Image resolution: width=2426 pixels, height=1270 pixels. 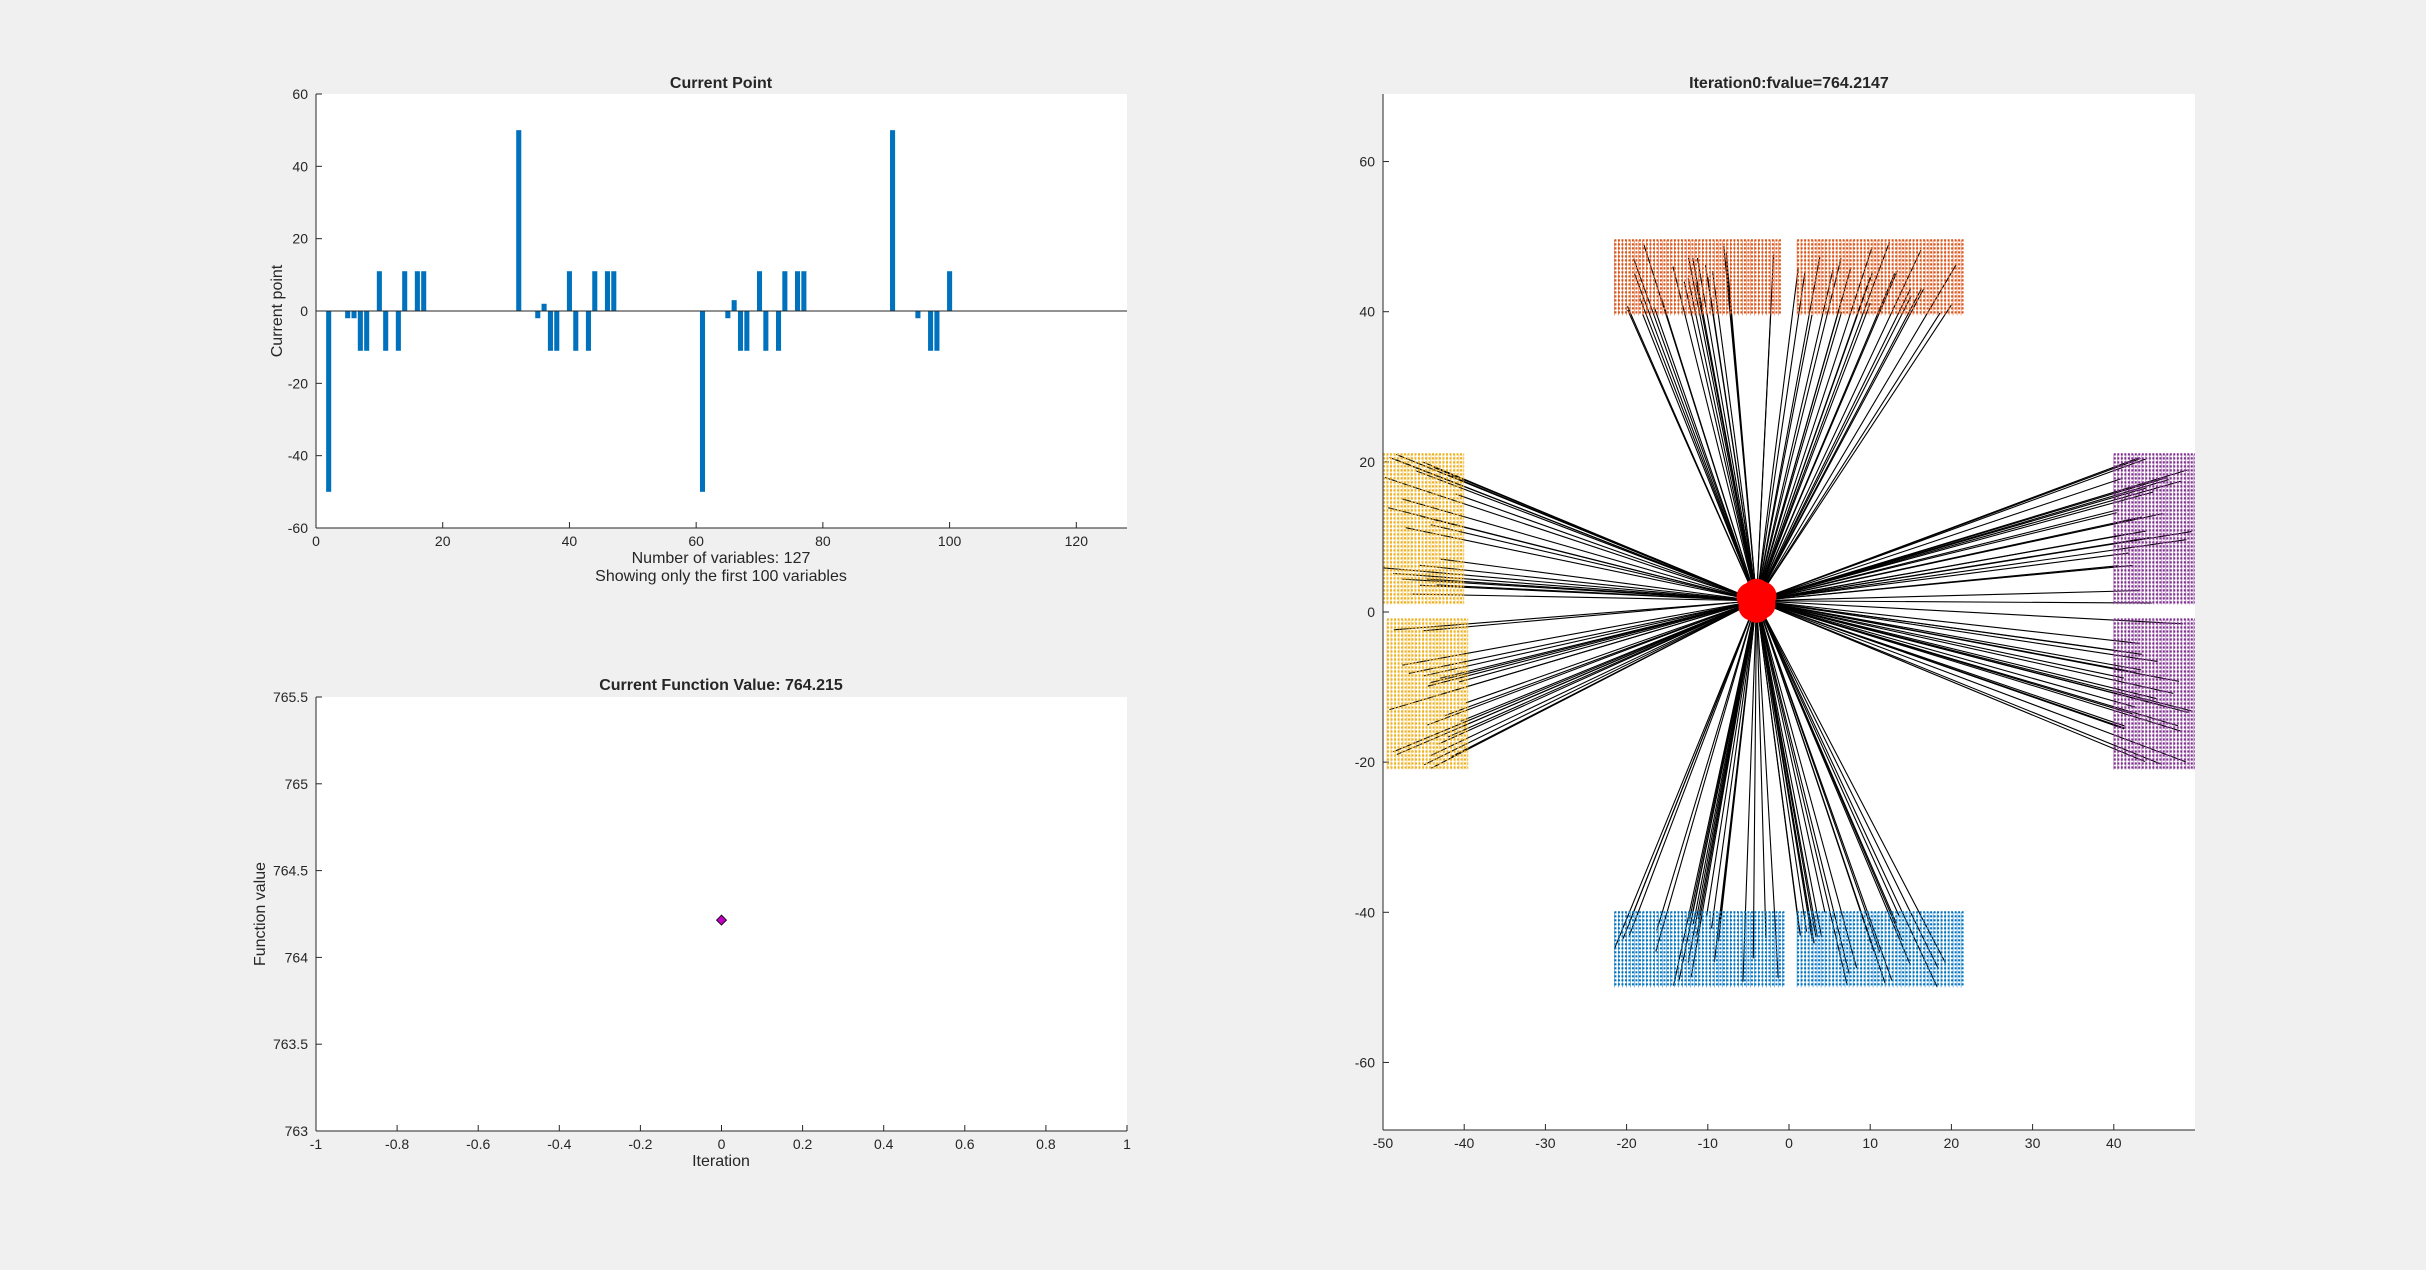 I want to click on y-axis-label: Current point, so click(x=277, y=310).